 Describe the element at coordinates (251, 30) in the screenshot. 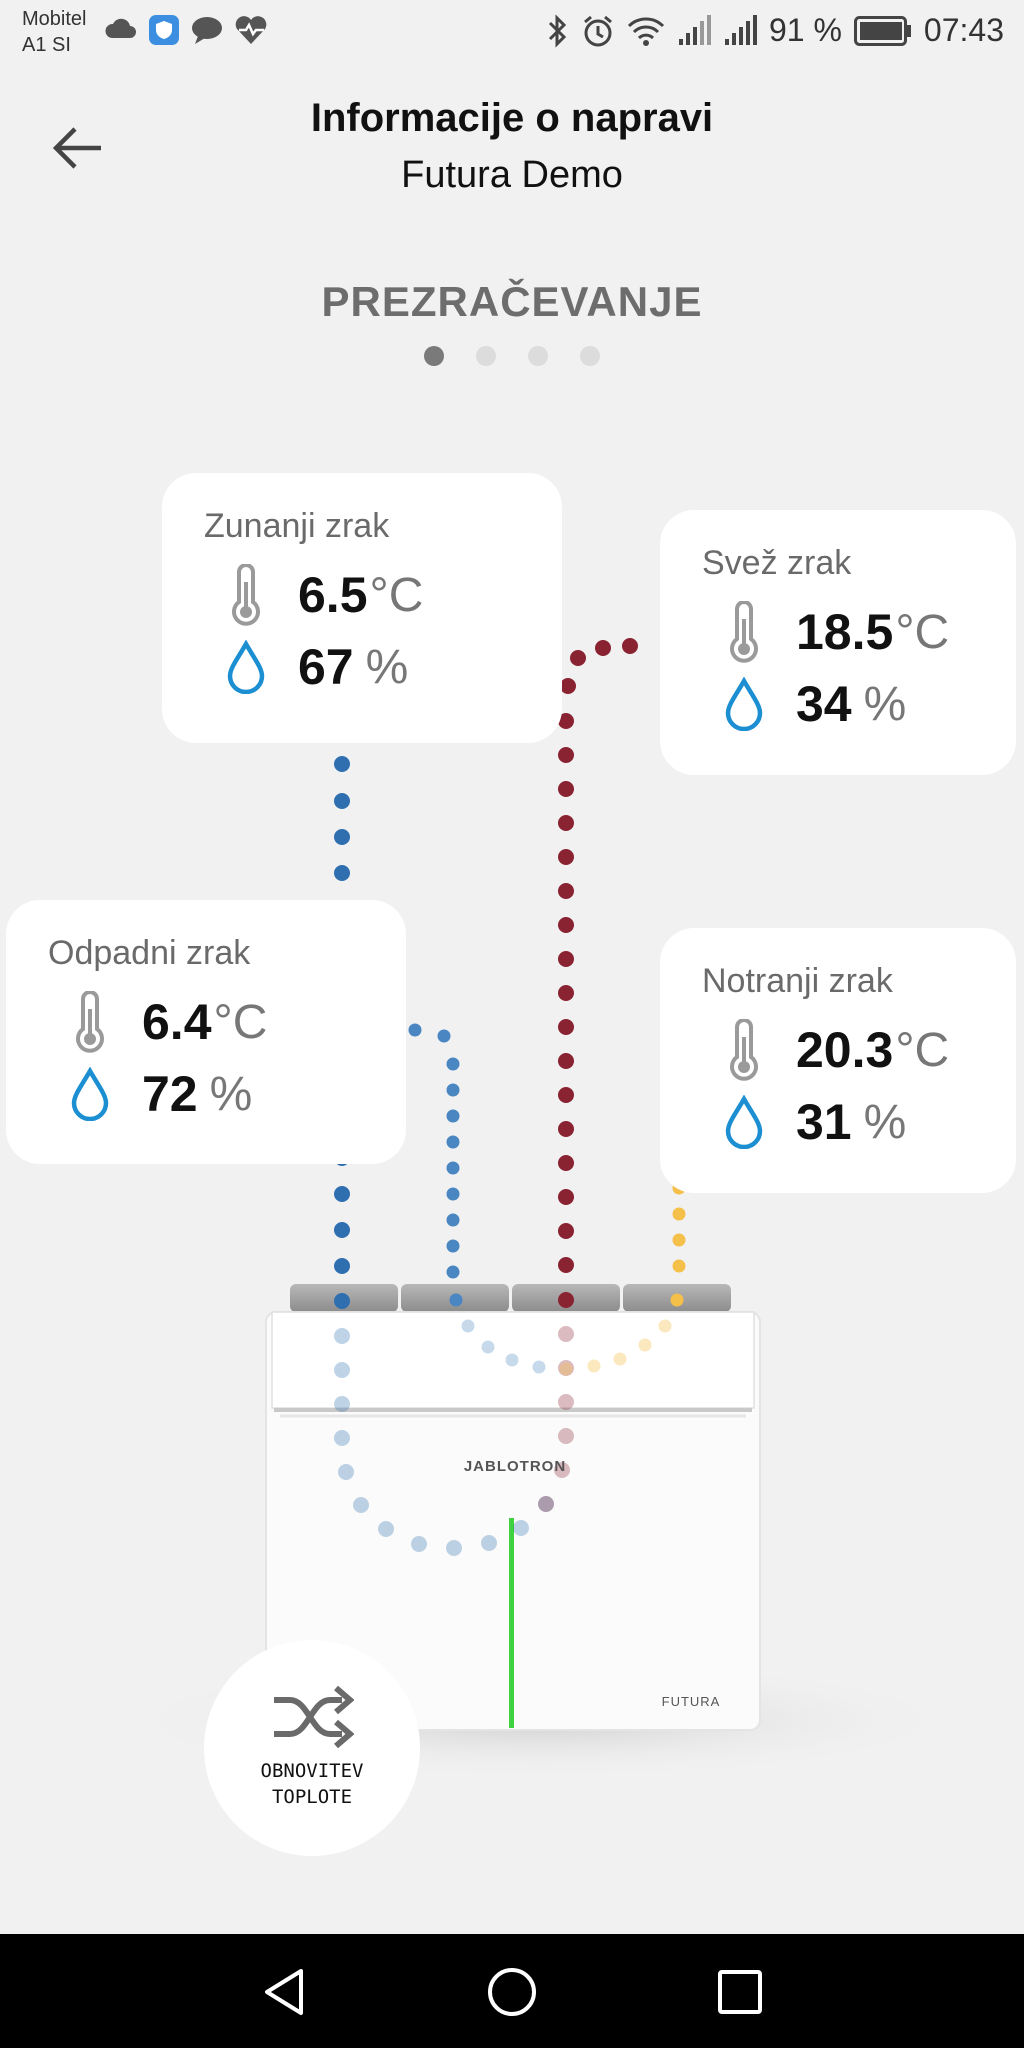

I see `health-icon` at that location.